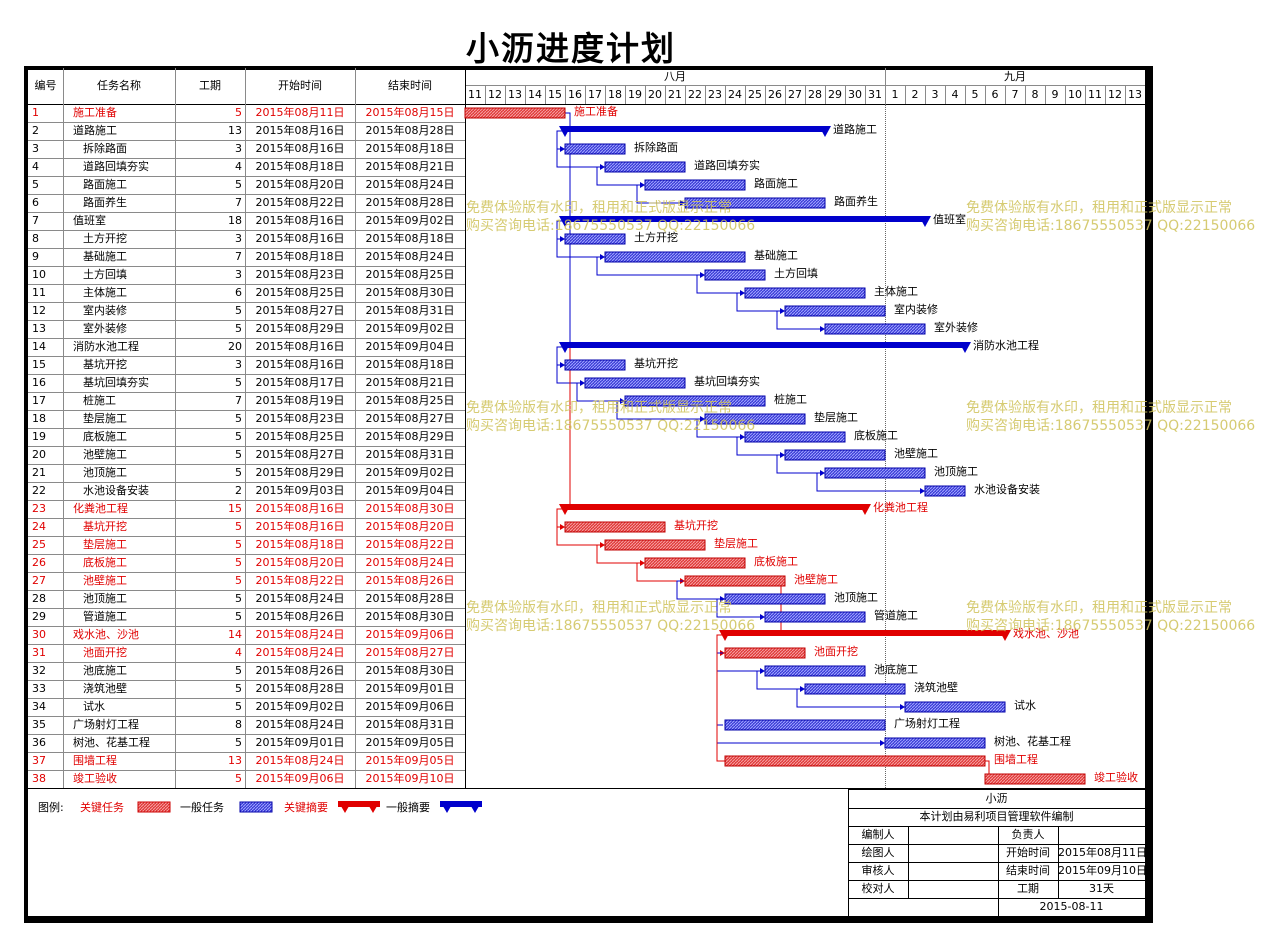 This screenshot has width=1268, height=943. I want to click on task-duration: 8, so click(238, 724).